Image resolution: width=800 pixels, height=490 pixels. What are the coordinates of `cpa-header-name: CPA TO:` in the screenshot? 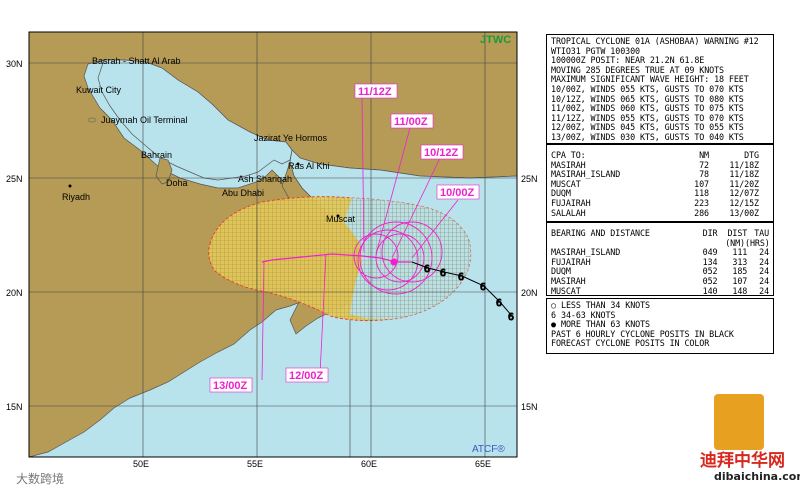 It's located at (568, 155).